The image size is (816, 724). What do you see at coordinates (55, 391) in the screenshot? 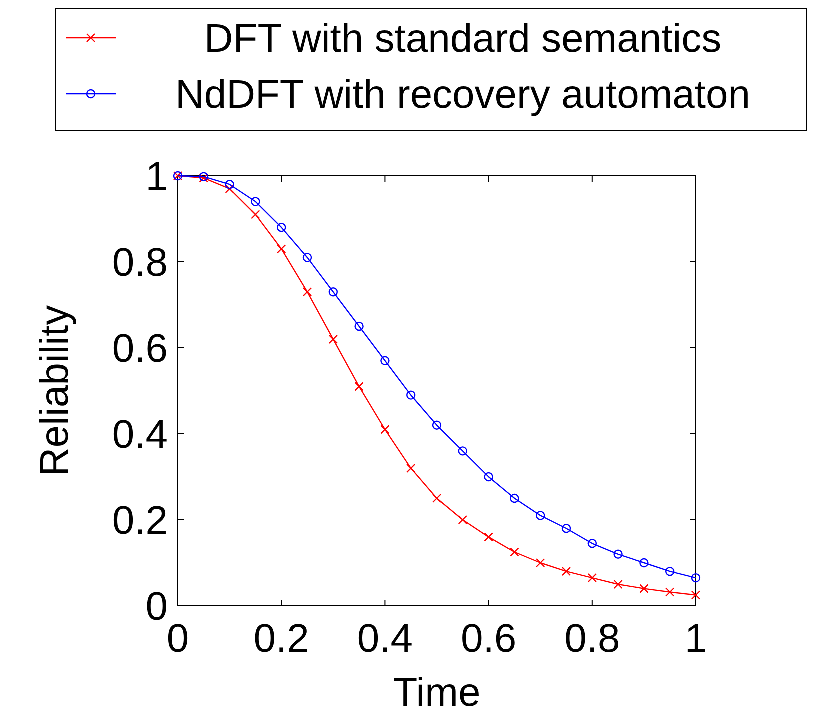
I see `y-axis-title: Reliability` at bounding box center [55, 391].